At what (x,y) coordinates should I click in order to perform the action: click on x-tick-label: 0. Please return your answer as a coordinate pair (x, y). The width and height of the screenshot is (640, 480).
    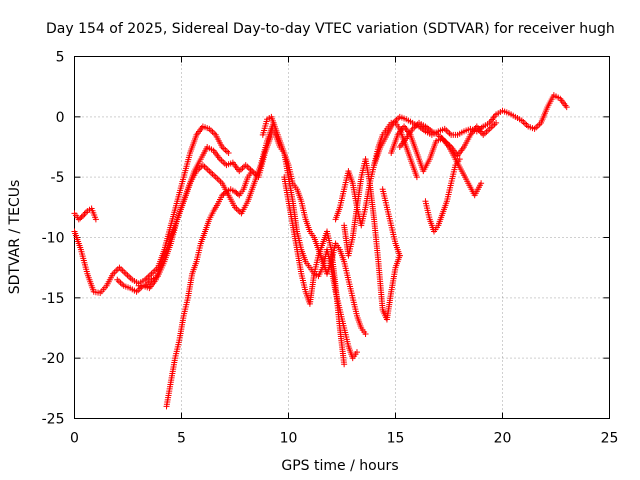
    Looking at the image, I should click on (74, 439).